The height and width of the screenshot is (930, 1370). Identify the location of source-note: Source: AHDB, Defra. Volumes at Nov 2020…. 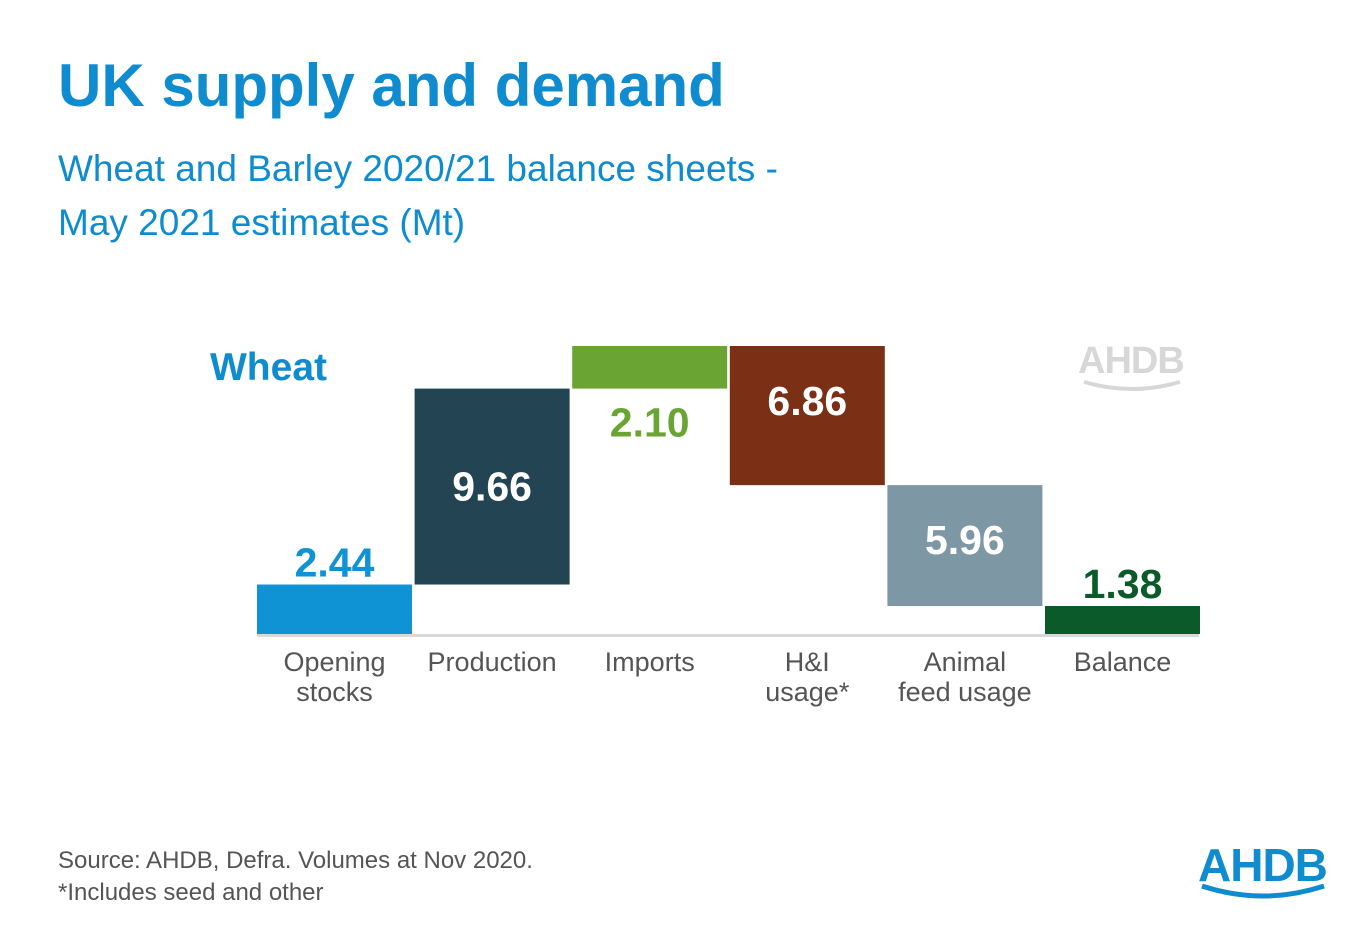
(295, 860).